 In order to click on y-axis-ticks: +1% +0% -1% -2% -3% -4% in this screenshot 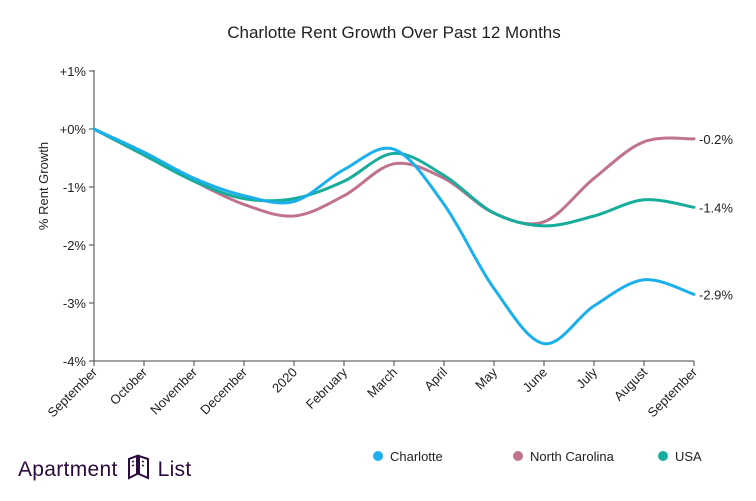, I will do `click(77, 216)`.